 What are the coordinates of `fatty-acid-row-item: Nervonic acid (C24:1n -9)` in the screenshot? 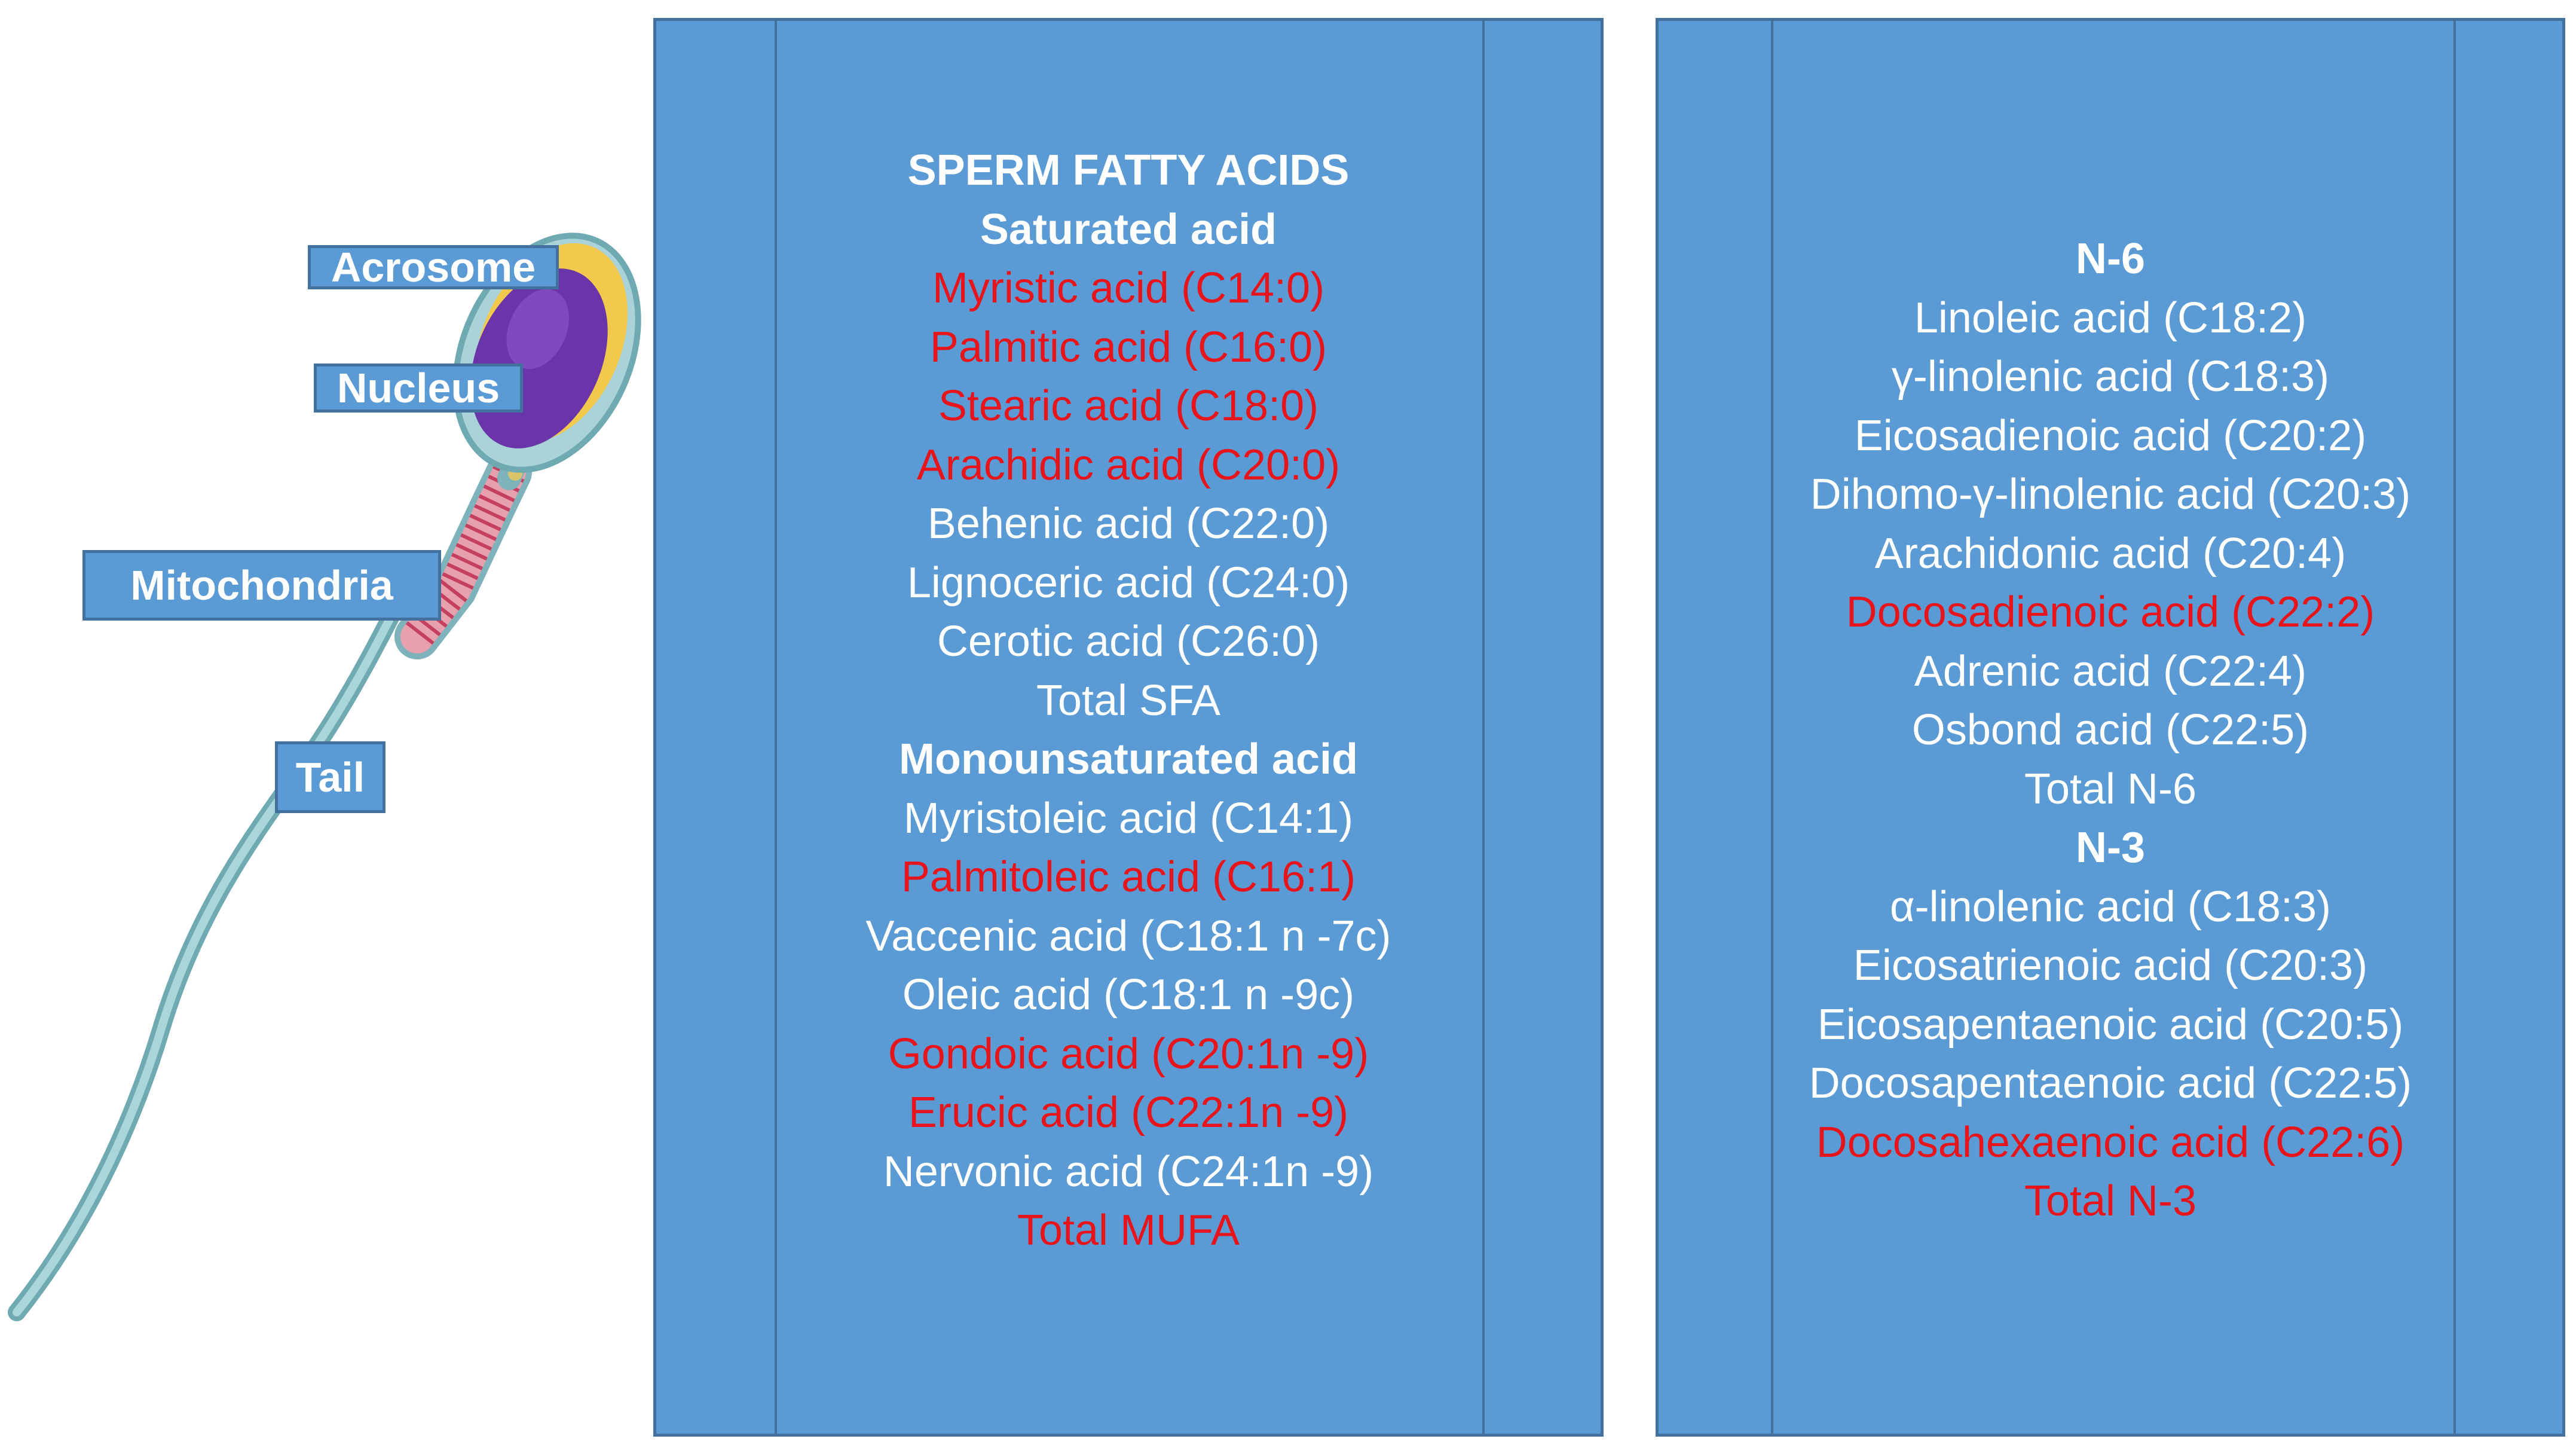 It's located at (1128, 1171).